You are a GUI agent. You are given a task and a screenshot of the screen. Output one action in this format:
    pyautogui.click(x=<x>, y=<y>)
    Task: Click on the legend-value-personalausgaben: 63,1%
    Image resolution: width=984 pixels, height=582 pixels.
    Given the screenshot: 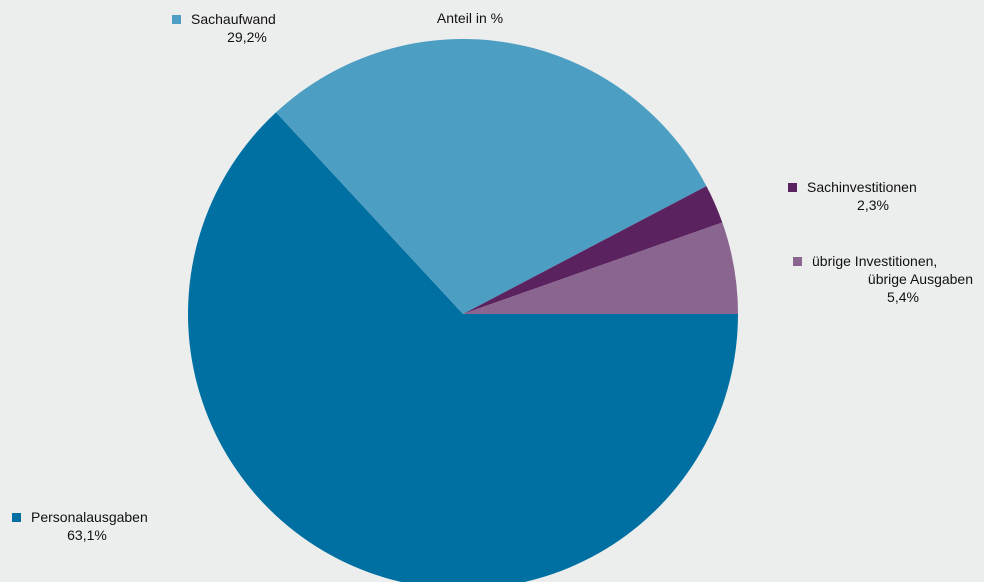 What is the action you would take?
    pyautogui.click(x=87, y=535)
    